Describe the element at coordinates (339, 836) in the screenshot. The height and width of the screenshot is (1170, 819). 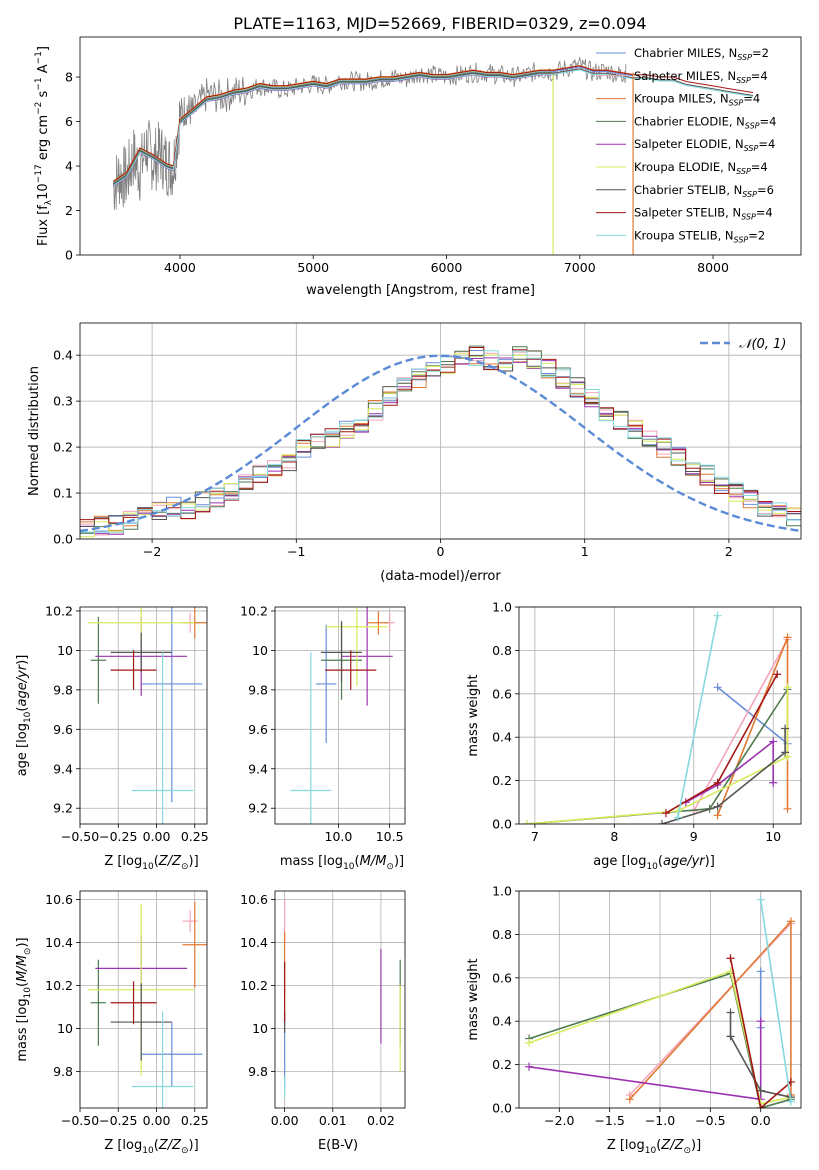
I see `x-tick-label: 10.0` at that location.